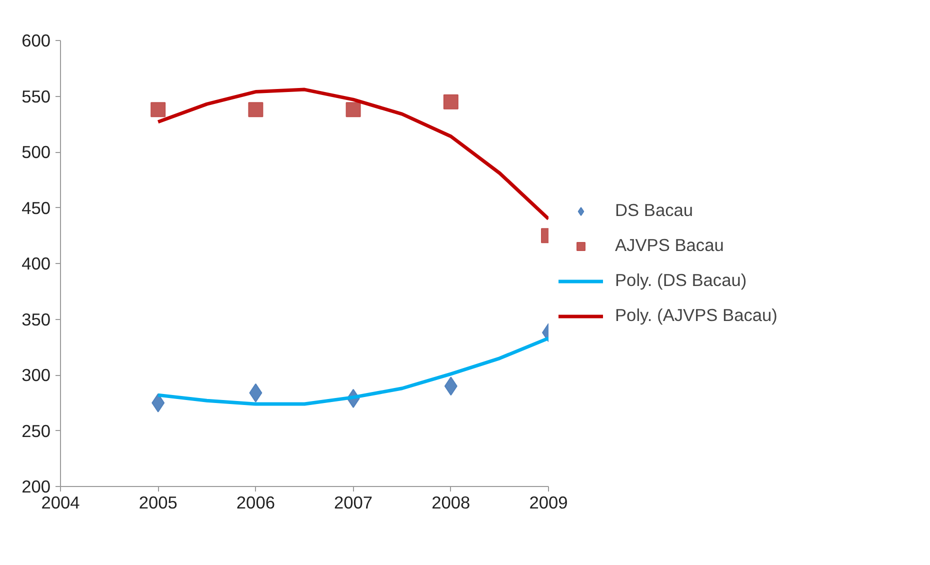  Describe the element at coordinates (548, 502) in the screenshot. I see `x-tick-label: 2009` at that location.